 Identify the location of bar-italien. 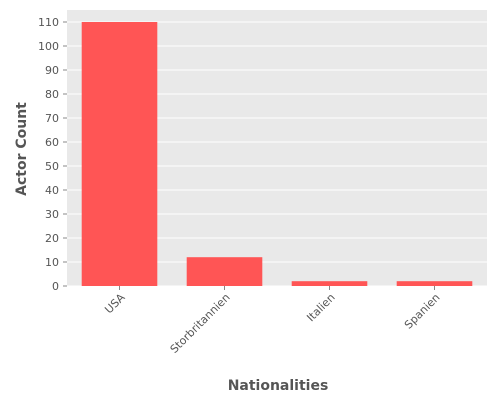
(329, 283).